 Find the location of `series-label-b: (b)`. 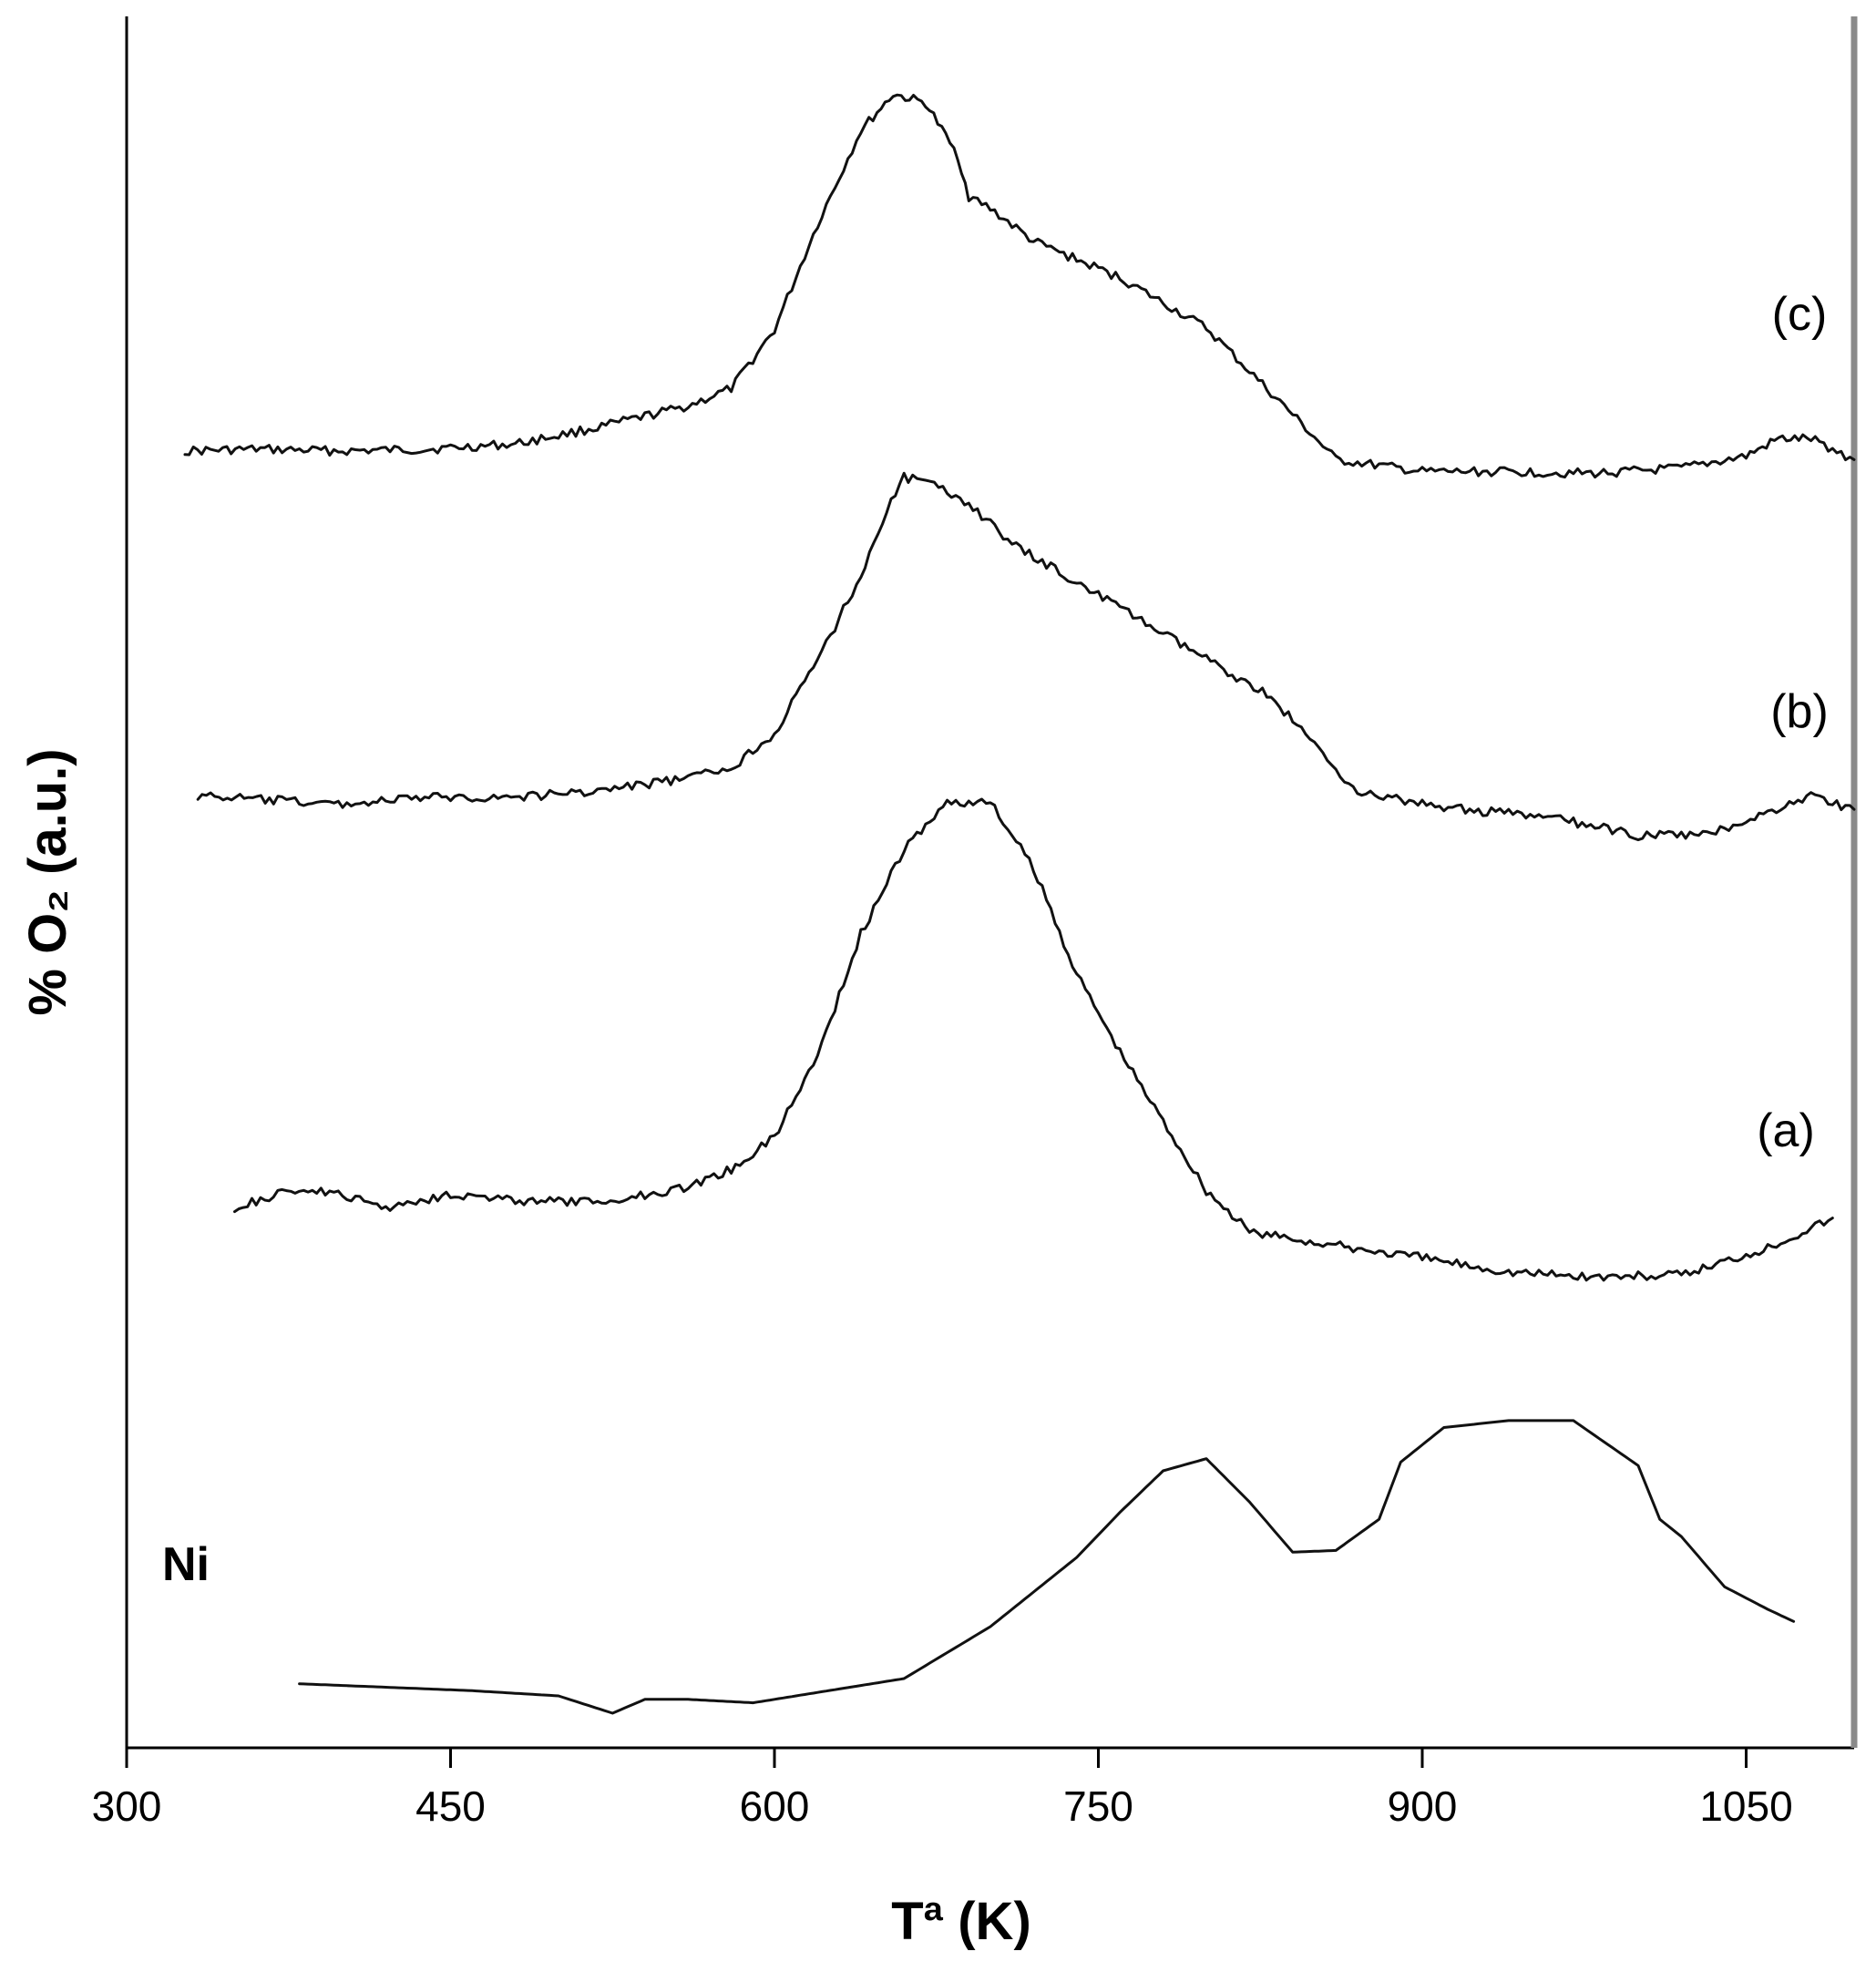

series-label-b: (b) is located at coordinates (1799, 711).